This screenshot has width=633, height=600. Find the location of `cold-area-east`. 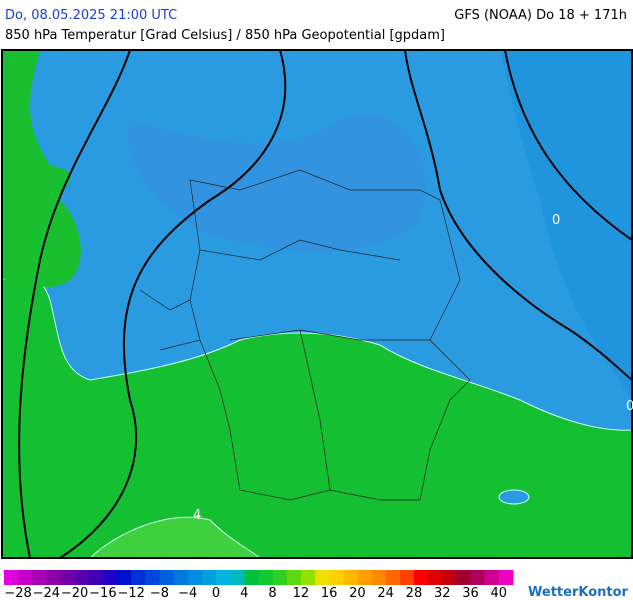

cold-area-east is located at coordinates (566, 225).